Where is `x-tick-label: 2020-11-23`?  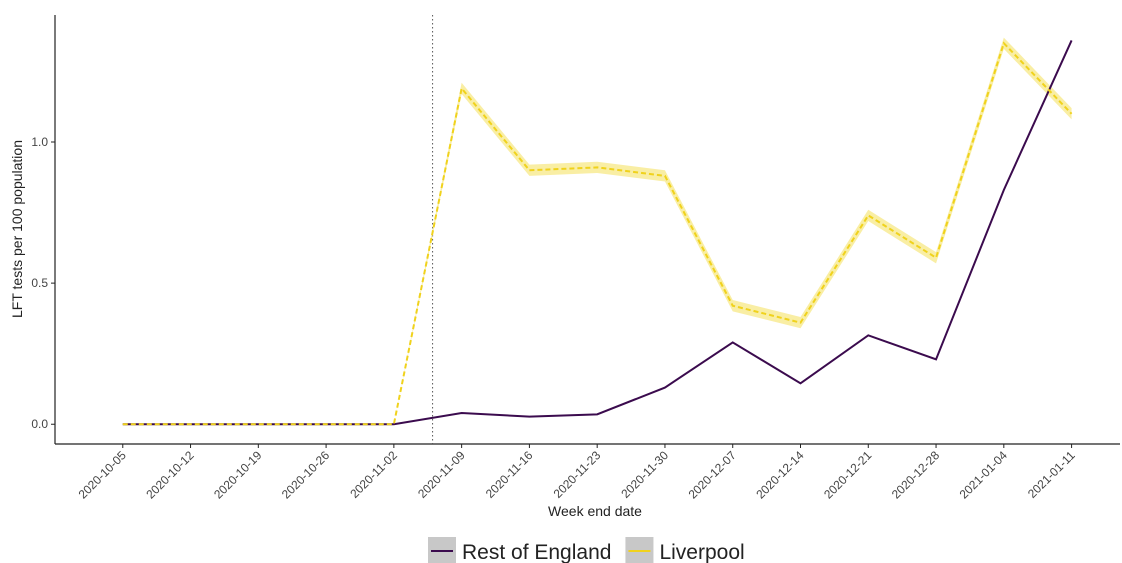 x-tick-label: 2020-11-23 is located at coordinates (577, 474).